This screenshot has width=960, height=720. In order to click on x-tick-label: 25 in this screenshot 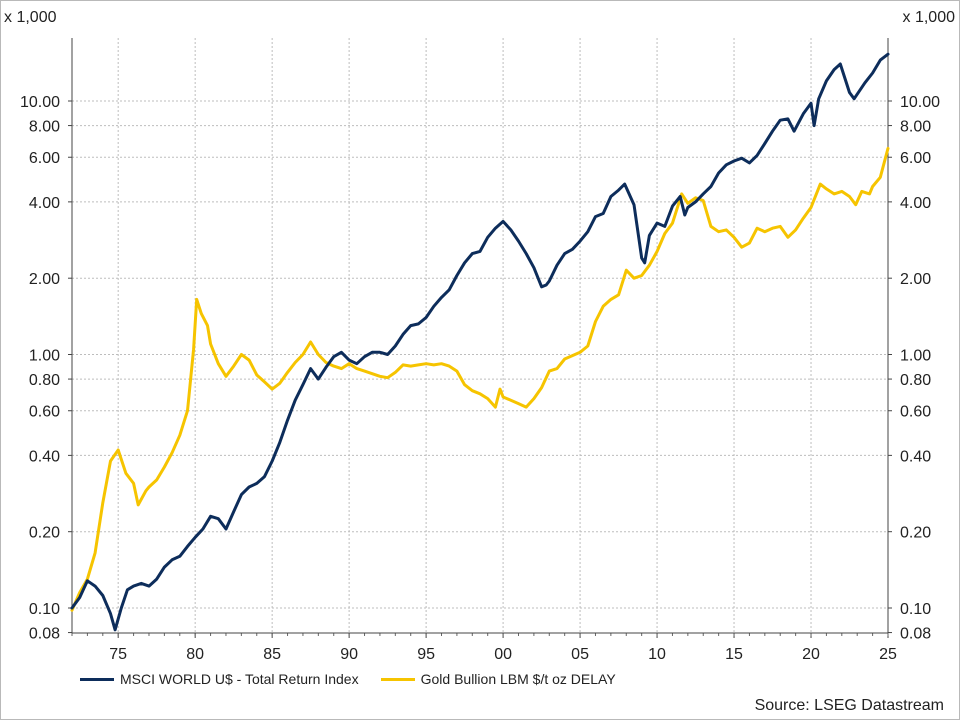, I will do `click(888, 654)`.